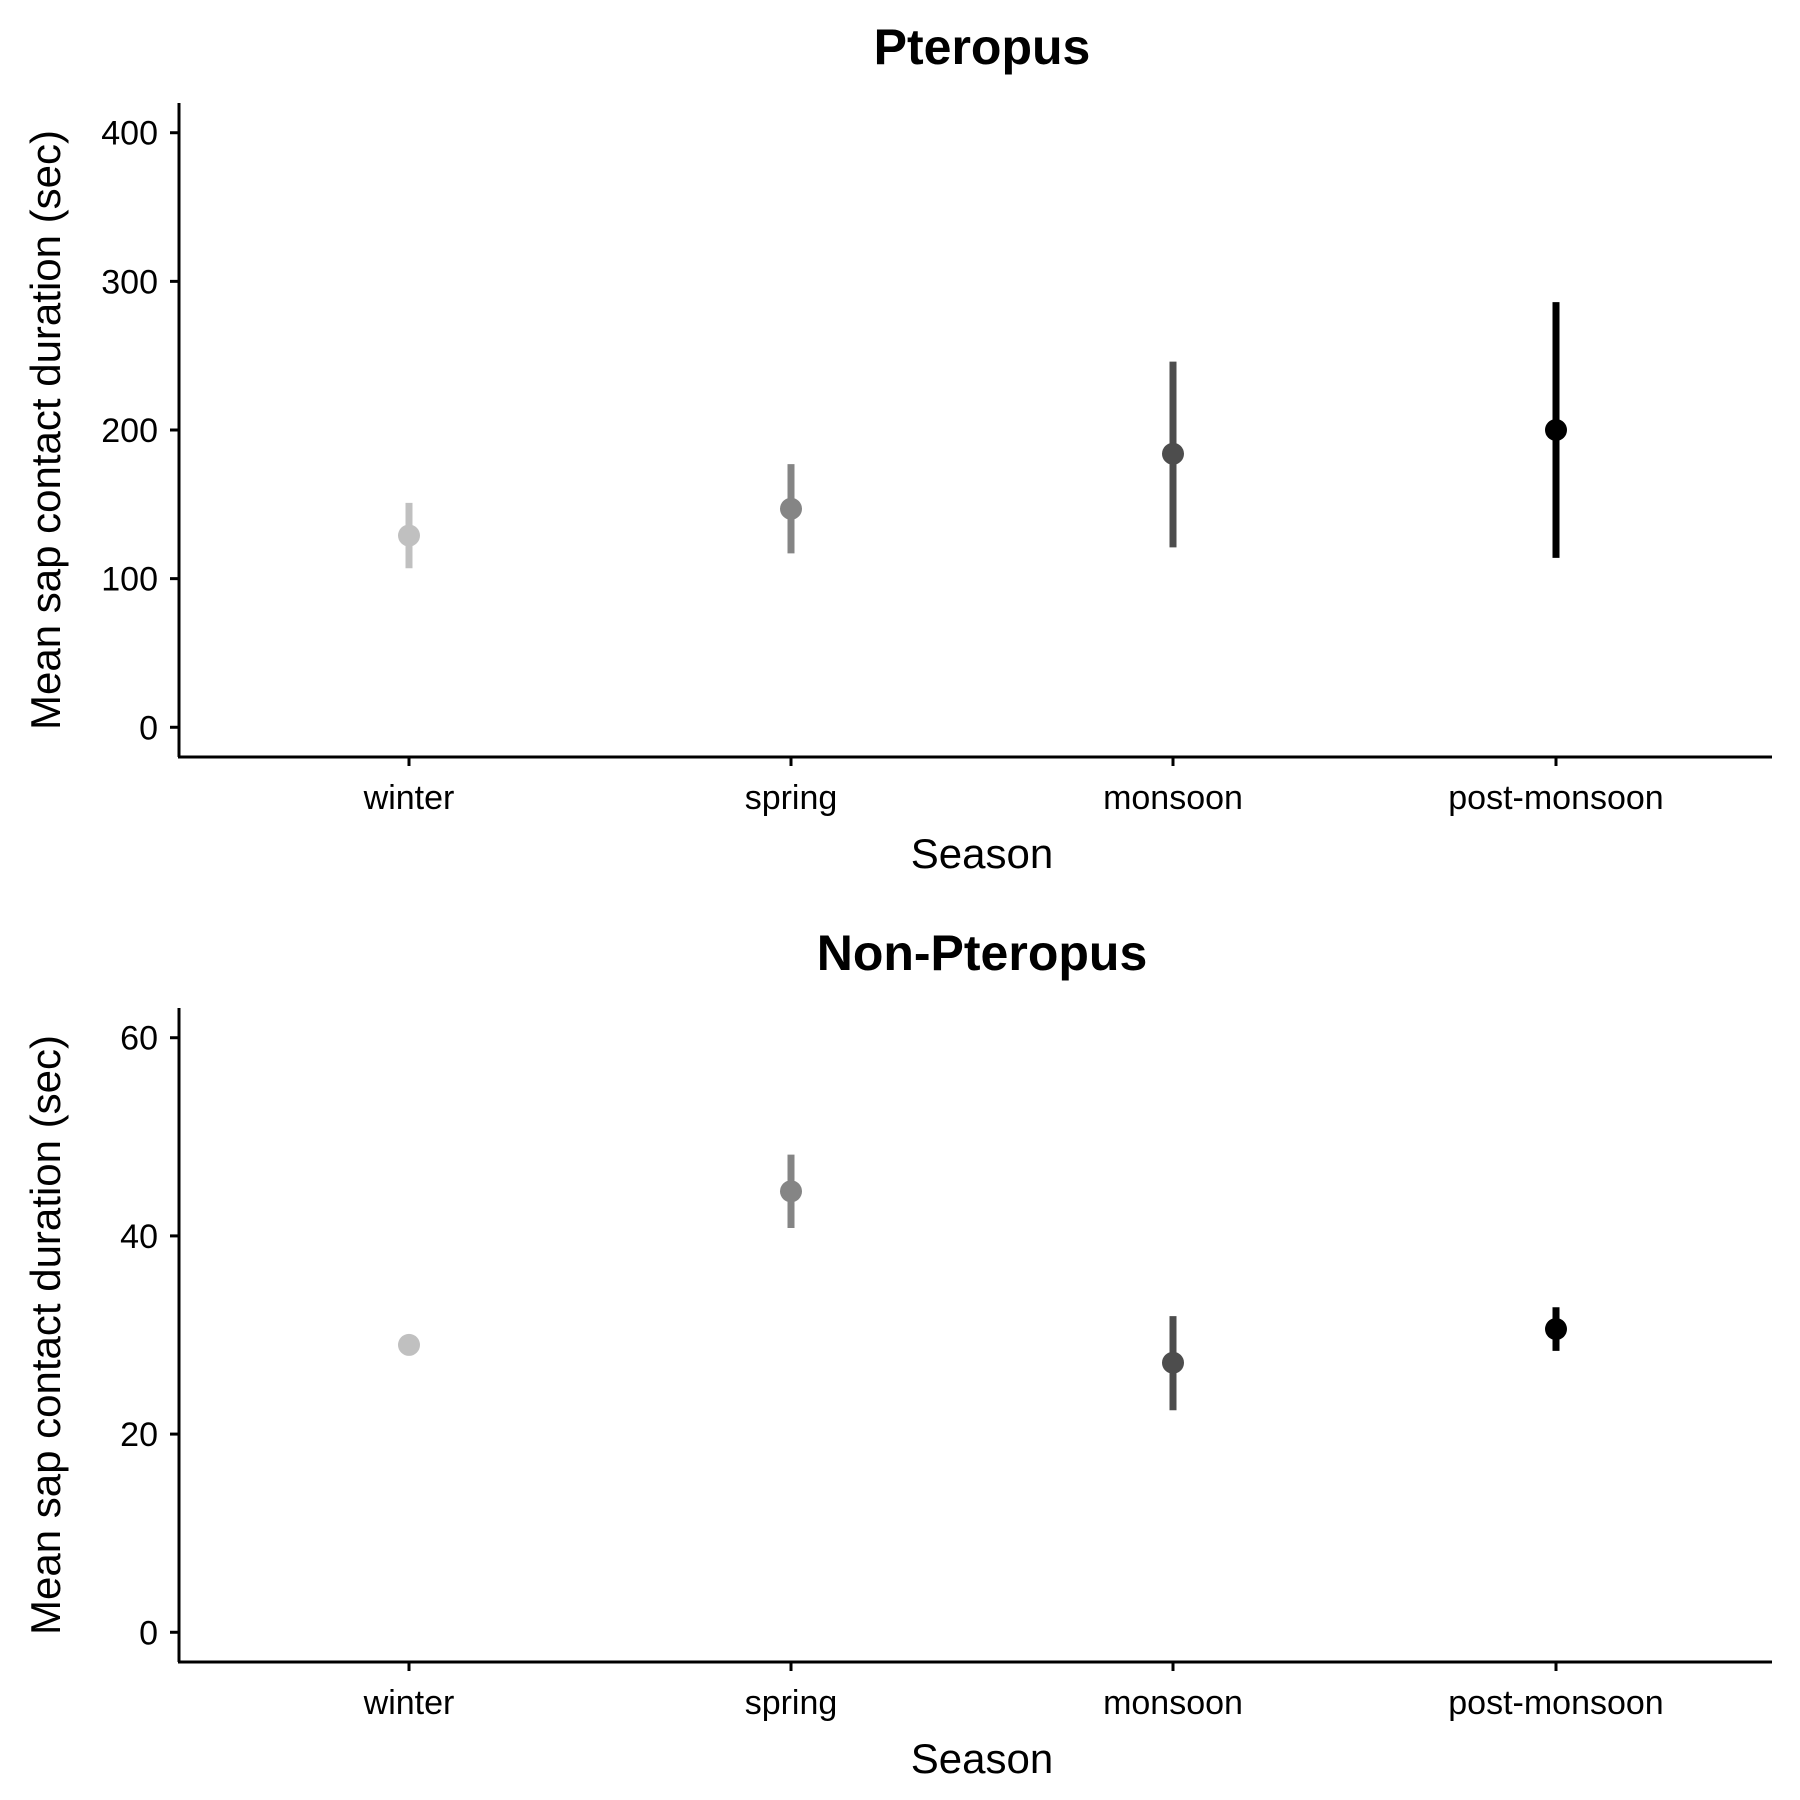 The height and width of the screenshot is (1800, 1800). Describe the element at coordinates (982, 47) in the screenshot. I see `panel-title: Pteropus` at that location.